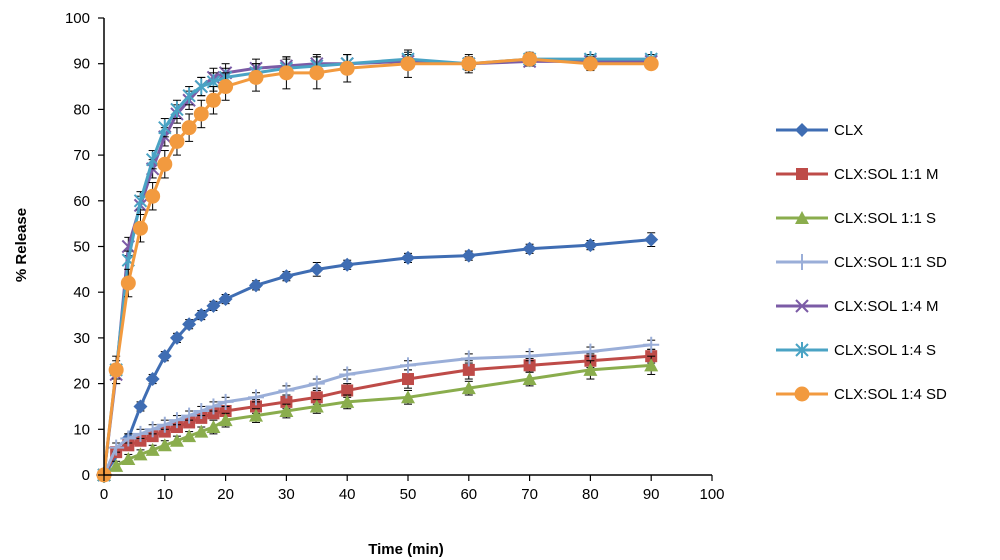  Describe the element at coordinates (885, 218) in the screenshot. I see `legend-label: CLX:SOL 1:1 S` at that location.